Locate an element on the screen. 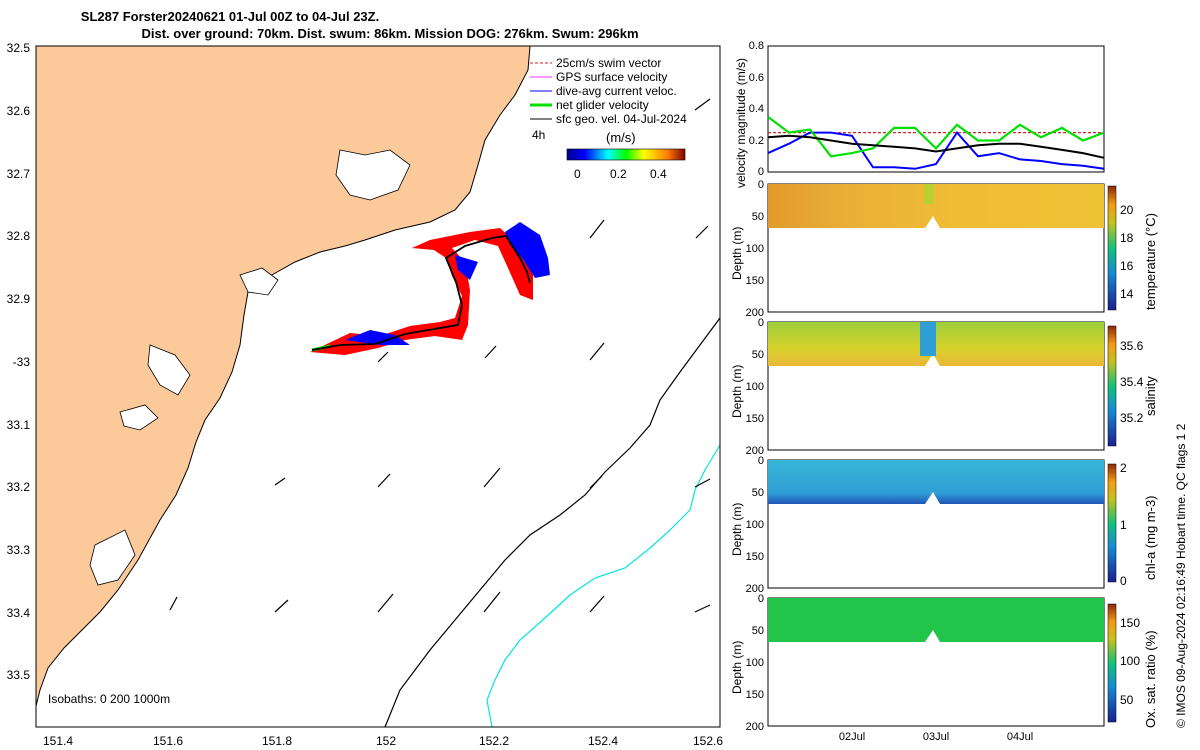 Image resolution: width=1200 pixels, height=750 pixels. oxsat-cbar-tick: 50 is located at coordinates (1127, 700).